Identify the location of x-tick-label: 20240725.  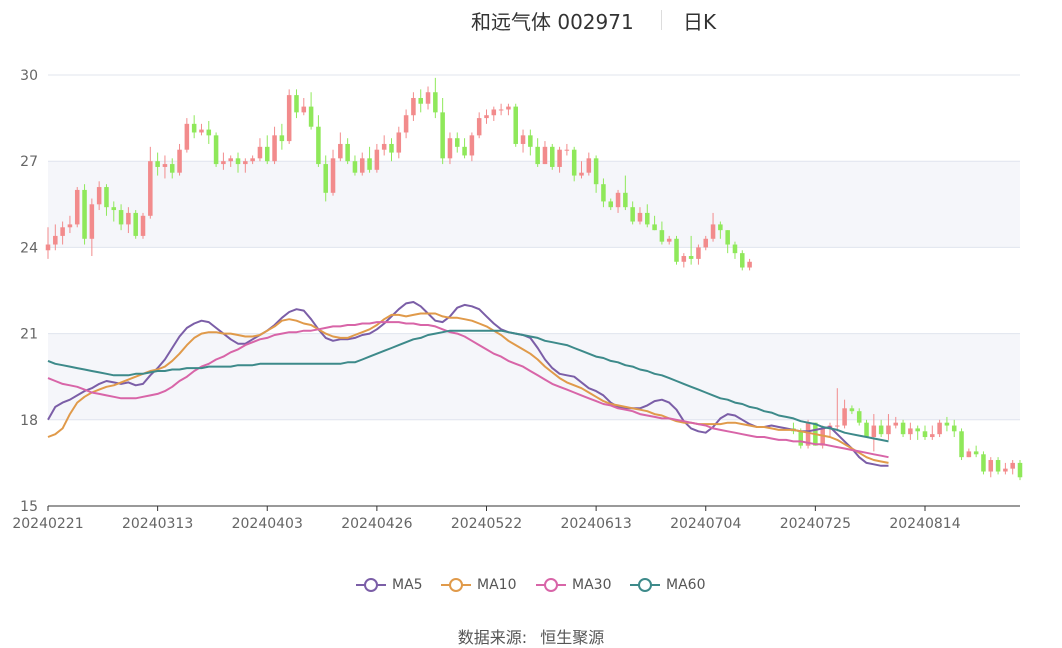
(815, 524).